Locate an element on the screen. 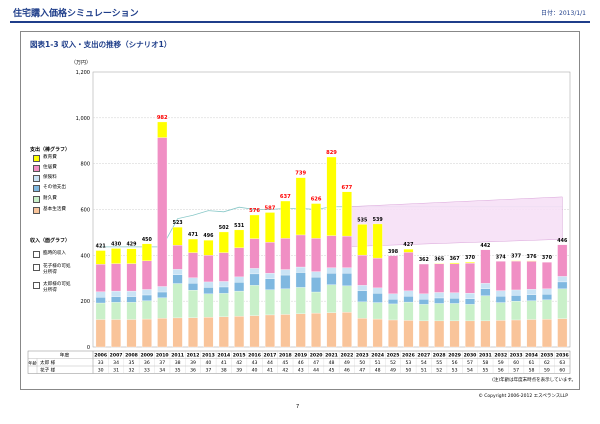  data-table is located at coordinates (299, 362).